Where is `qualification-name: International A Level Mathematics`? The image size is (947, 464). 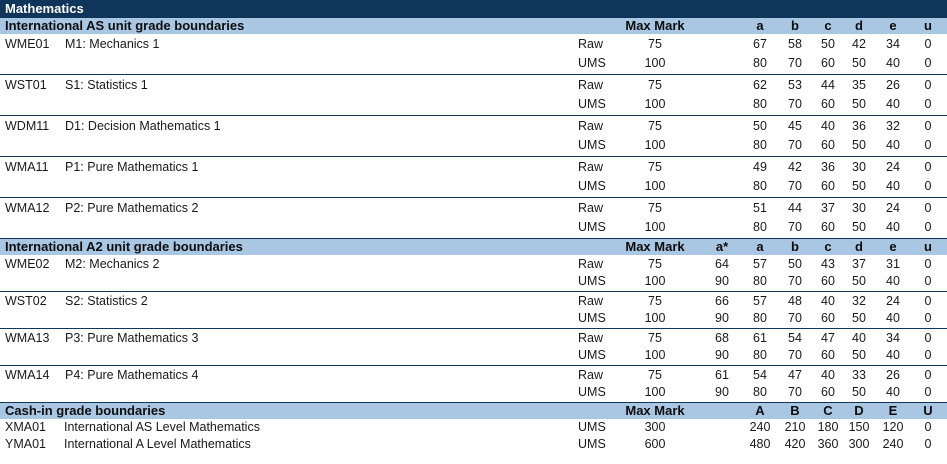
qualification-name: International A Level Mathematics is located at coordinates (157, 444).